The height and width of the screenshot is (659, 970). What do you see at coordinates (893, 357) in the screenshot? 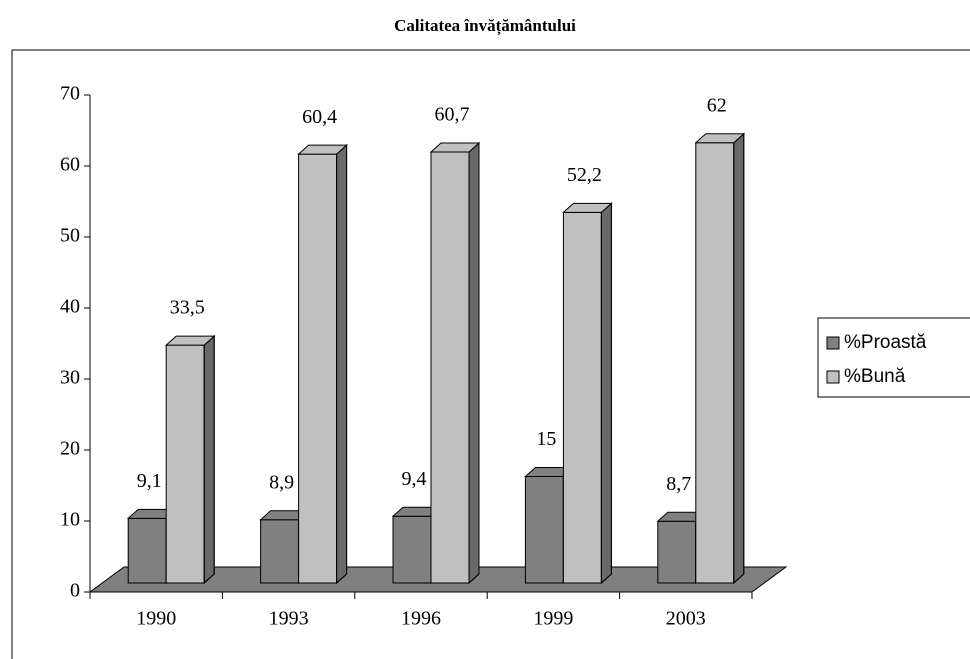
I see `legend-box` at bounding box center [893, 357].